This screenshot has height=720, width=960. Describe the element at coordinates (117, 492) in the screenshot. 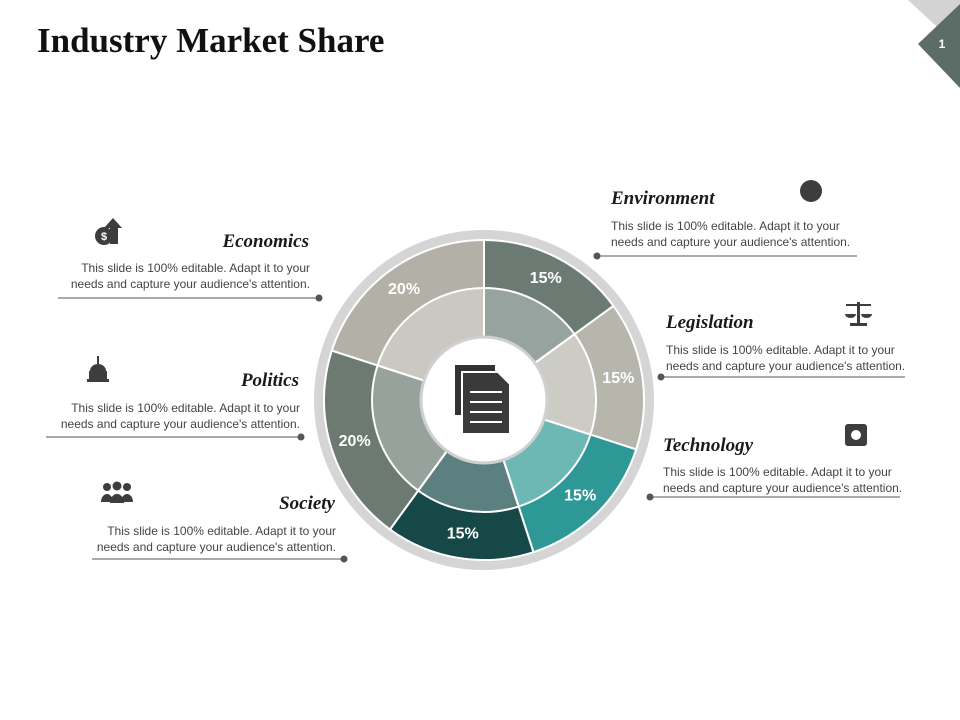

I see `society-icon` at that location.